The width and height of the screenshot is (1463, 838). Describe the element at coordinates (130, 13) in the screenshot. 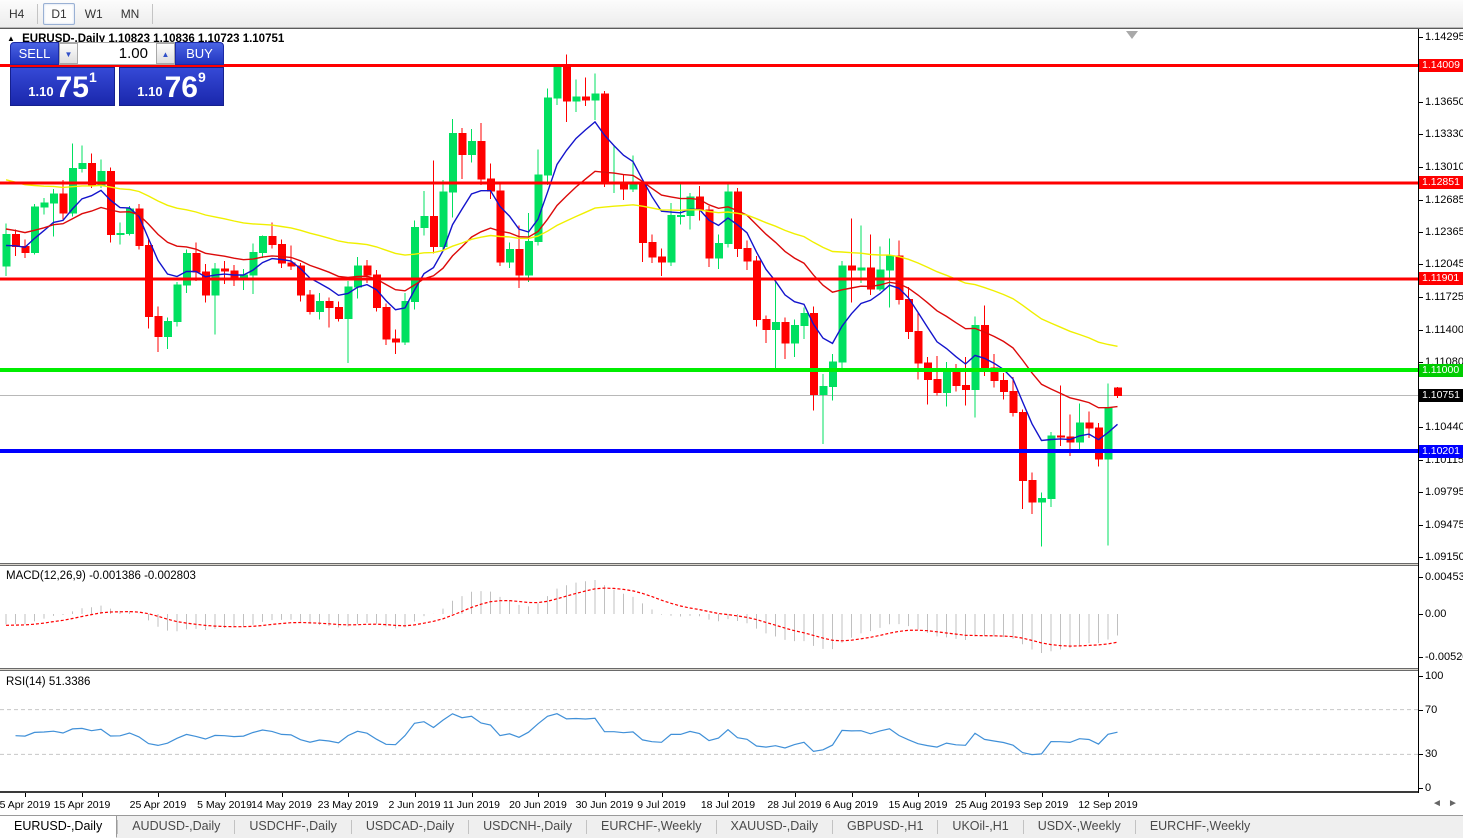

I see `timeframe-mn-button: MN` at that location.